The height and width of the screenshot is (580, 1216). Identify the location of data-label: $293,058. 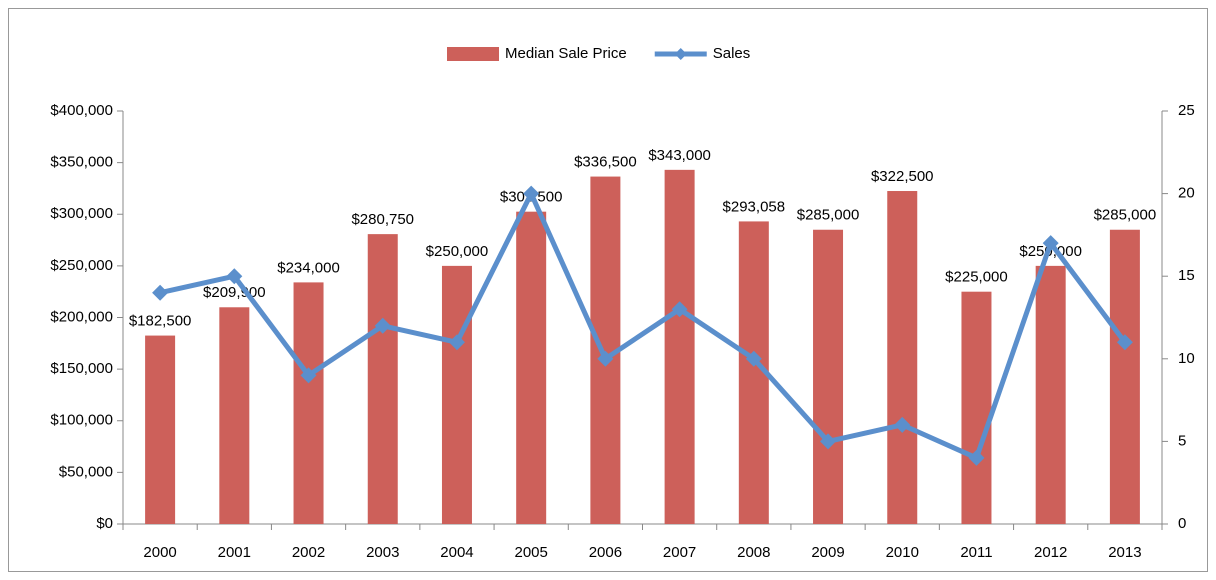
(754, 206).